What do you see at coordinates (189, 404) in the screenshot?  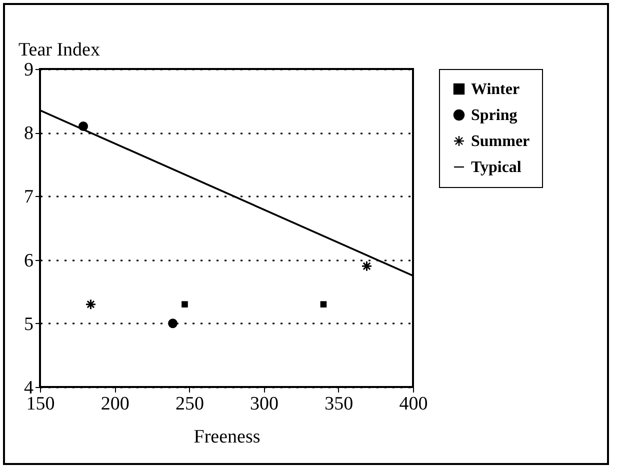 I see `x-tick-label: 250` at bounding box center [189, 404].